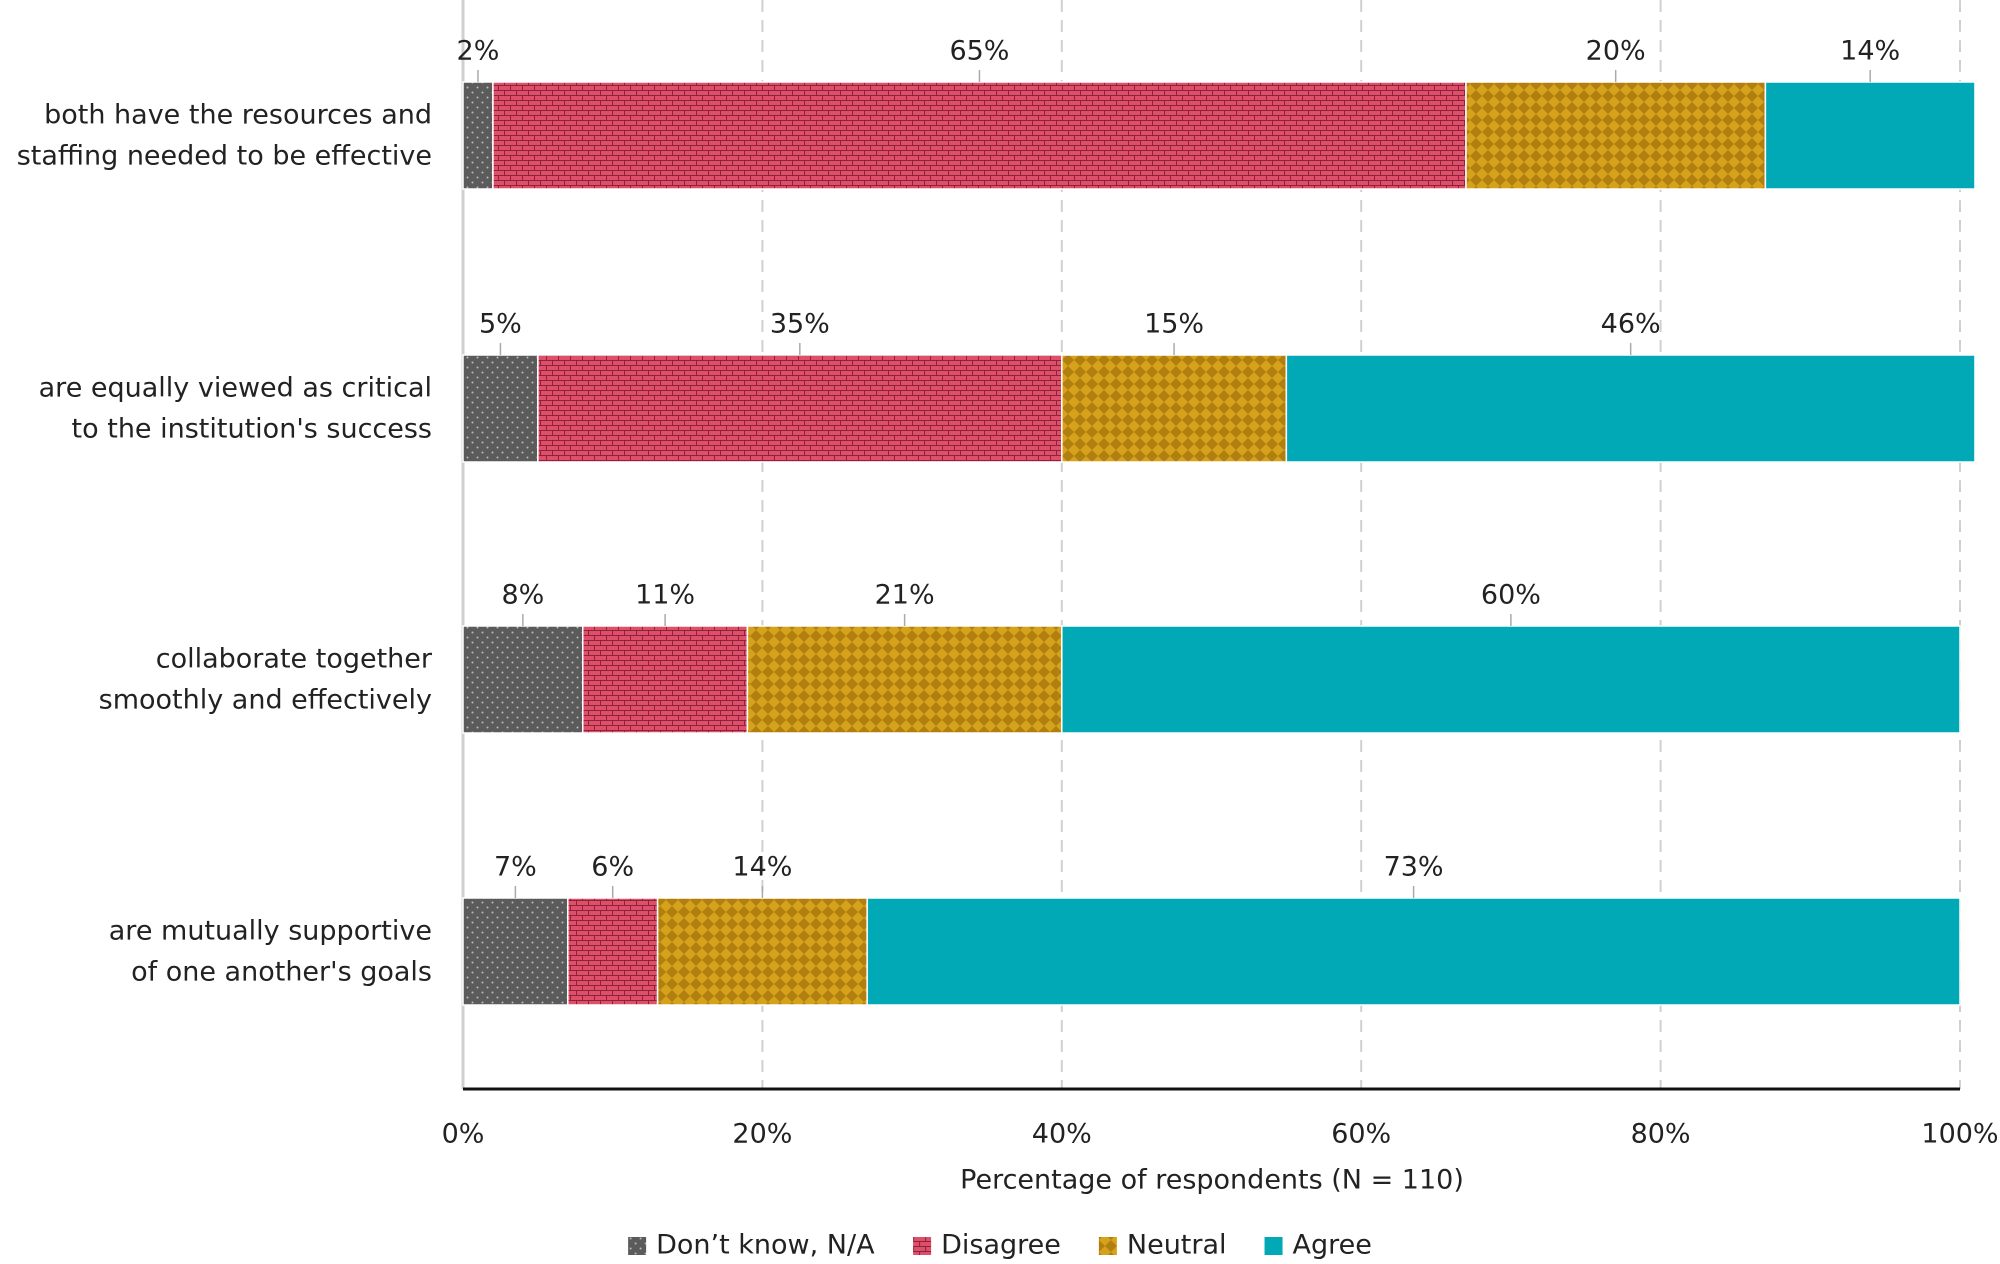  What do you see at coordinates (1177, 1245) in the screenshot?
I see `legend-label: Neutral` at bounding box center [1177, 1245].